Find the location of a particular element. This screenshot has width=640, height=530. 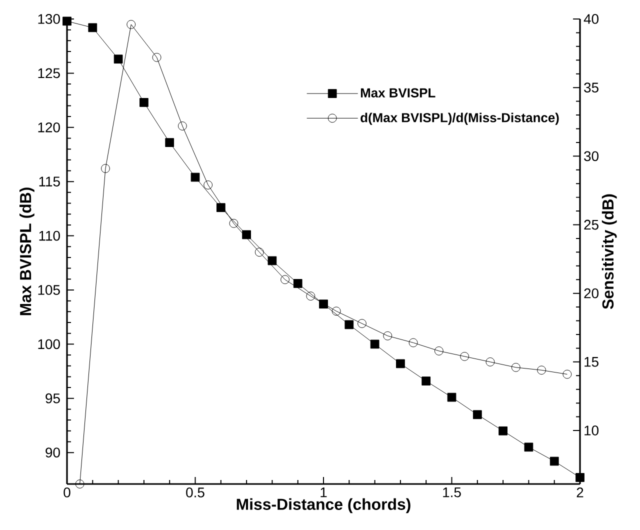

x-axis-title: Miss-Distance (chords) is located at coordinates (323, 506).